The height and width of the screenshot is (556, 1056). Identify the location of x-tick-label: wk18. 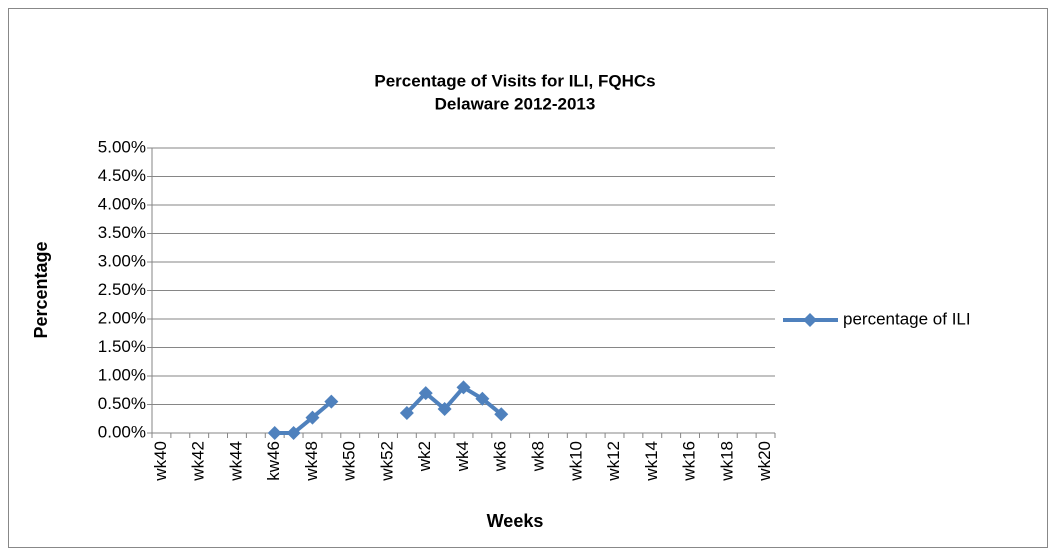
(726, 461).